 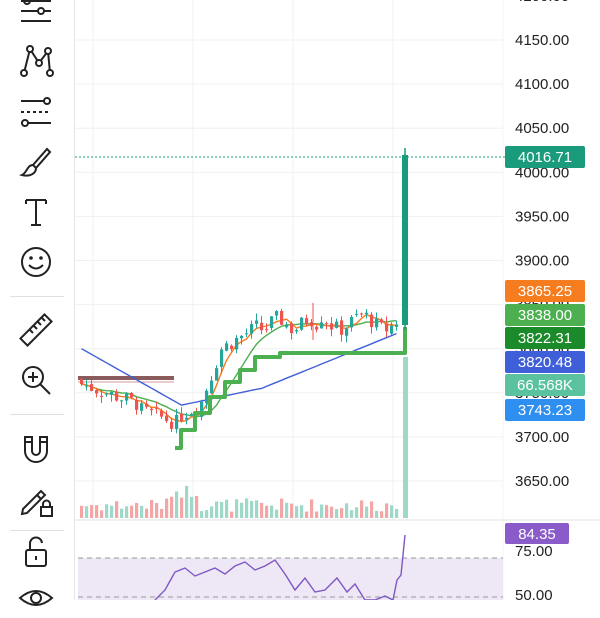 I want to click on rsi-tag: 84.35, so click(x=537, y=533).